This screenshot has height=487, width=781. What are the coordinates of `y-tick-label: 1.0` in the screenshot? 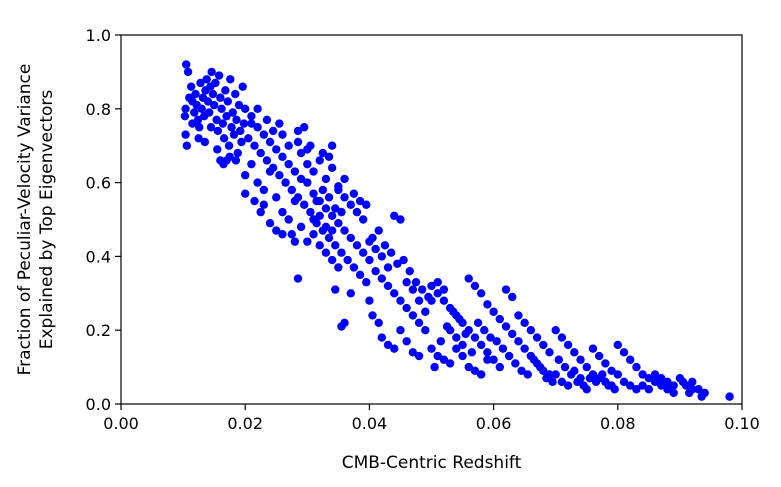 It's located at (98, 35).